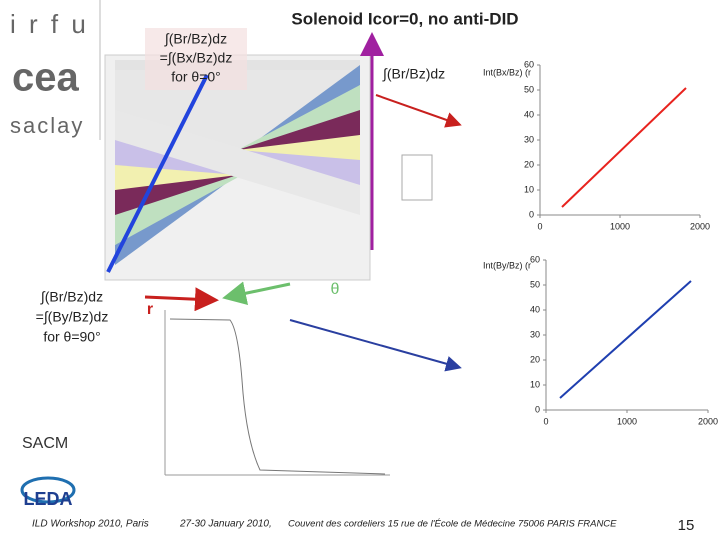 The image size is (720, 540). Describe the element at coordinates (225, 524) in the screenshot. I see `footer-dates: 27-30 January 2010,` at that location.